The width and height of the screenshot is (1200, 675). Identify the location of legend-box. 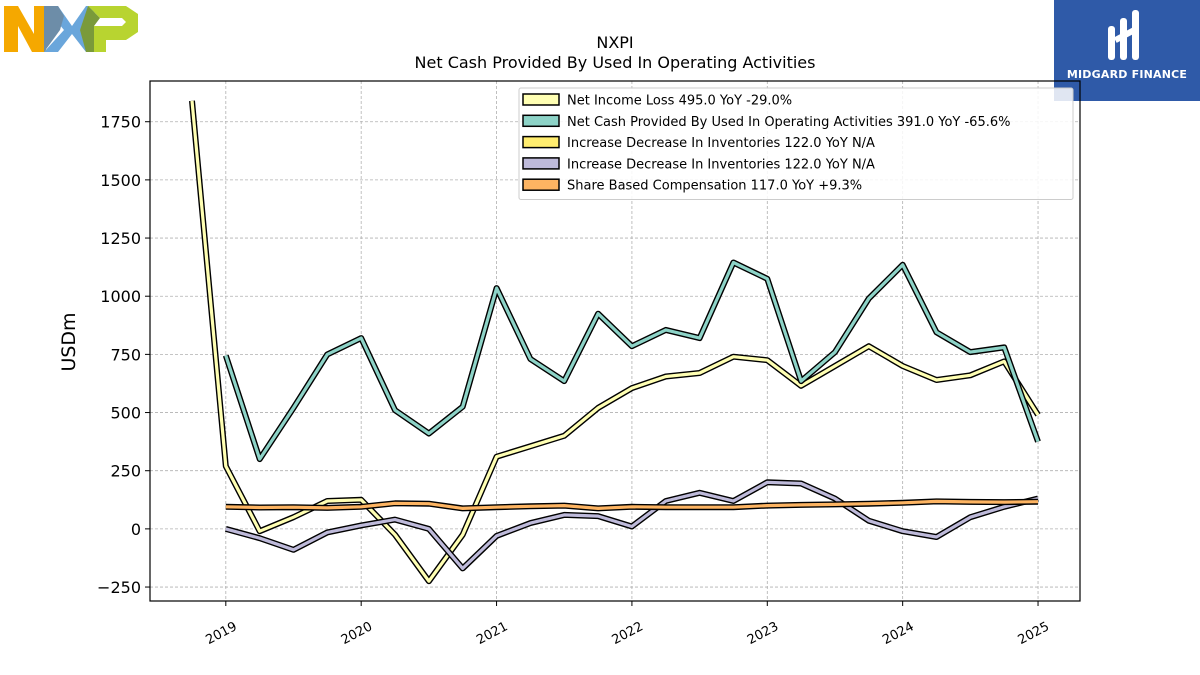
(796, 143).